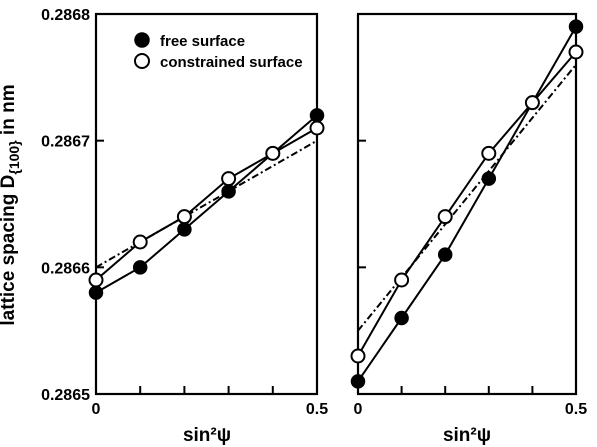 The image size is (597, 447). I want to click on right-panel-tick-labels: 0 0.5, so click(471, 409).